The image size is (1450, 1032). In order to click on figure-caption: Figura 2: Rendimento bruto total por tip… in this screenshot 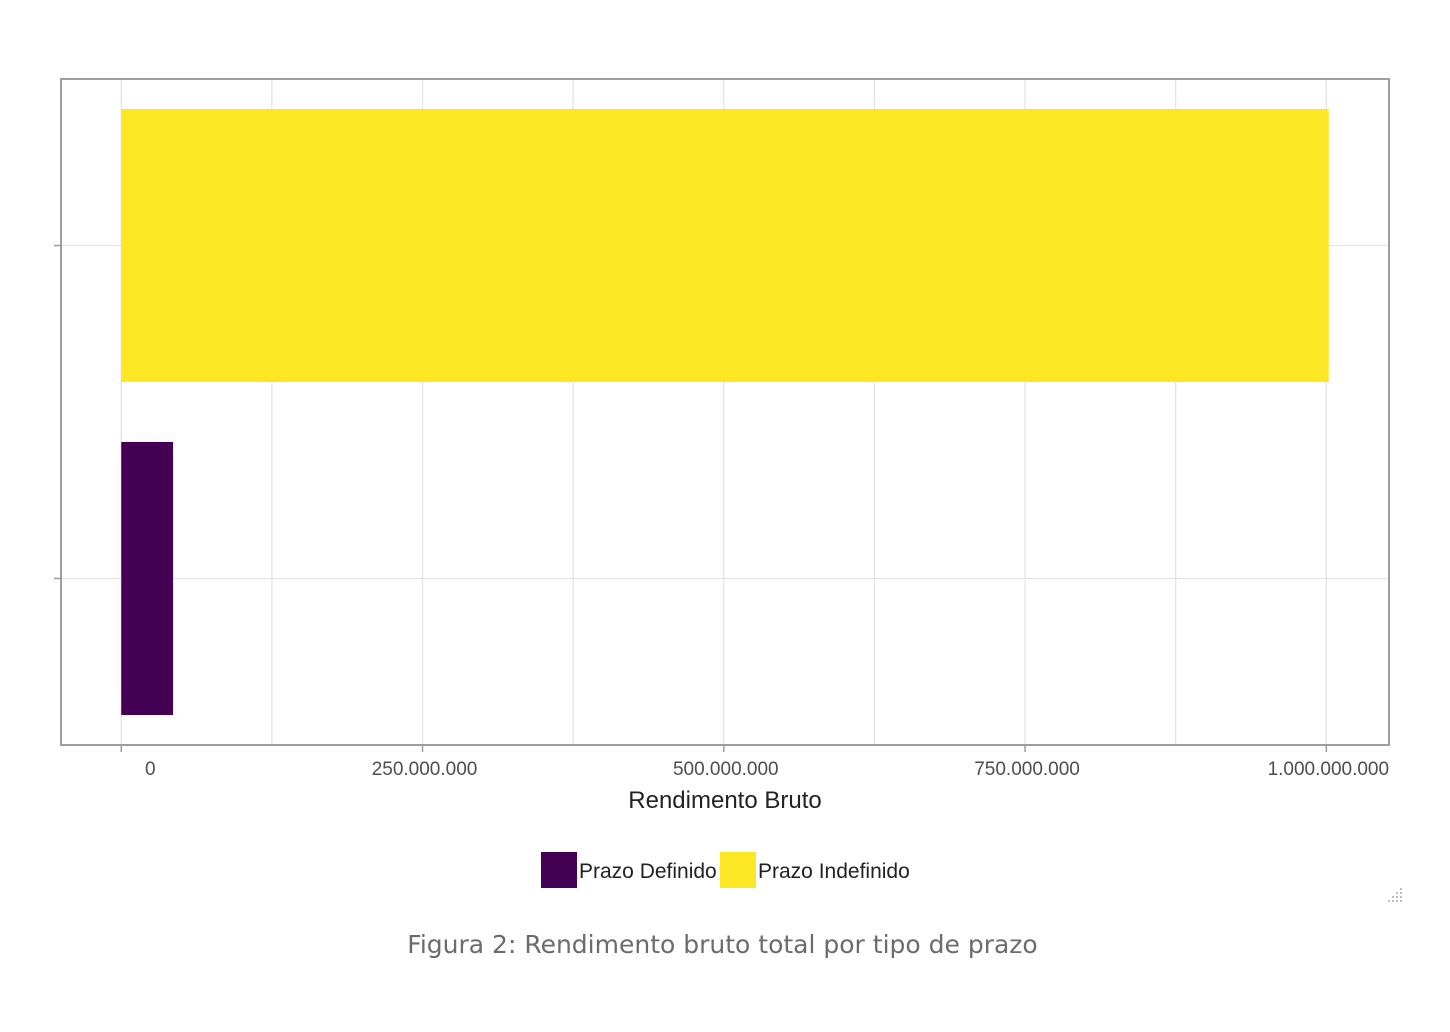, I will do `click(722, 944)`.